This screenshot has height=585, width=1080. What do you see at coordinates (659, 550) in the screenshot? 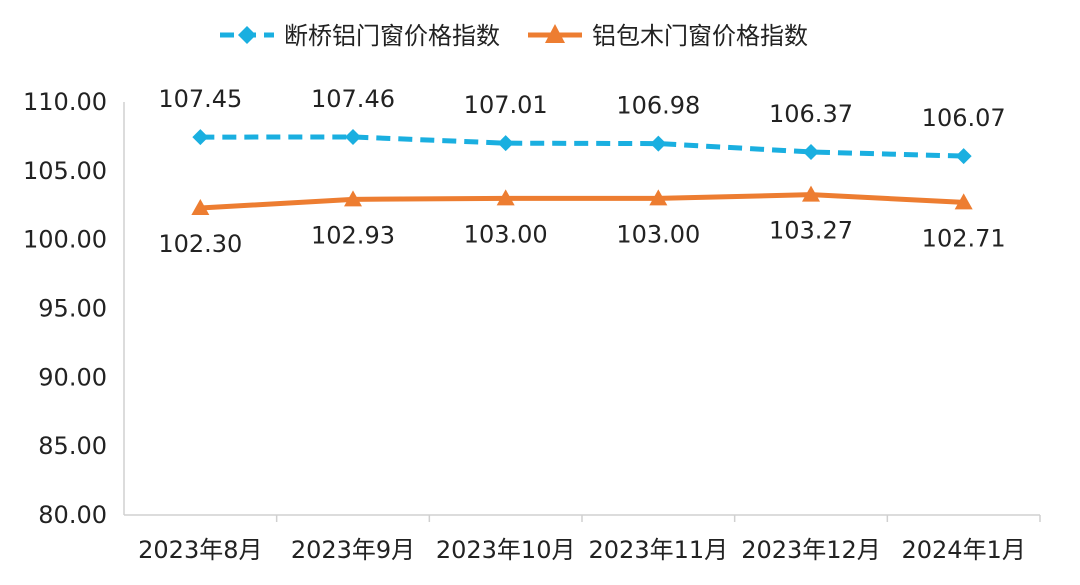
I see `x-tick-label: 2023年11月` at bounding box center [659, 550].